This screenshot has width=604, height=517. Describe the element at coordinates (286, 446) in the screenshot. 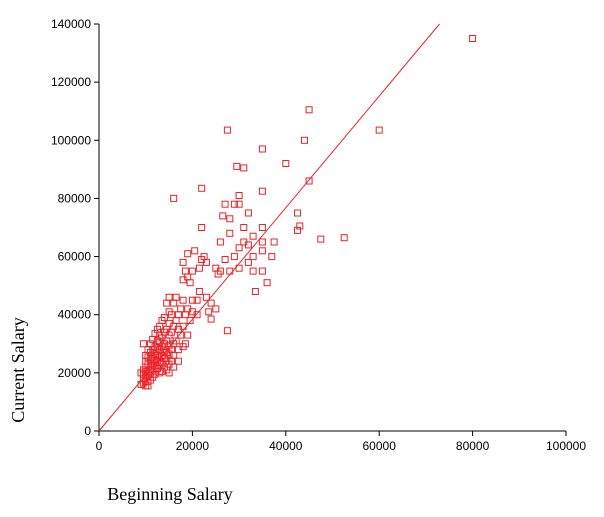

I see `x-tick-label: 40000` at that location.